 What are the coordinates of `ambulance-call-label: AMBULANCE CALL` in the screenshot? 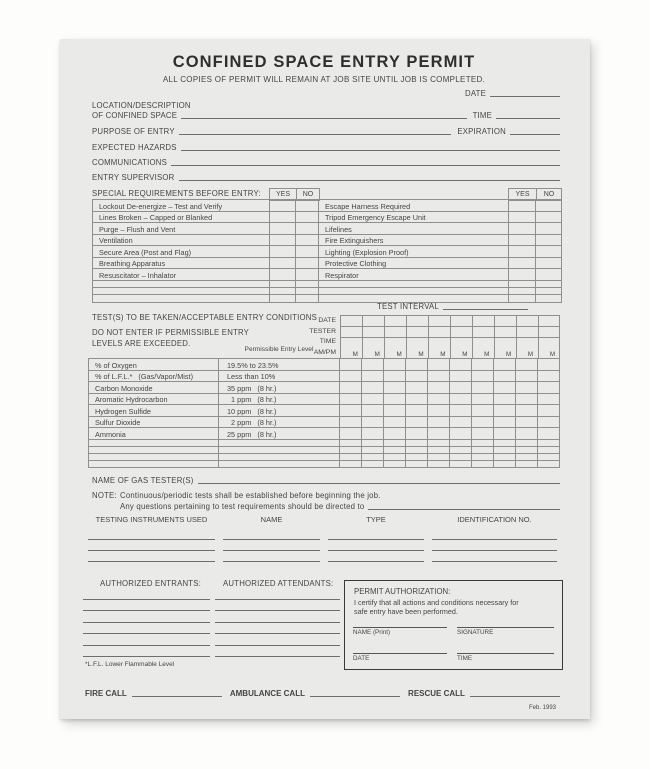 It's located at (267, 693).